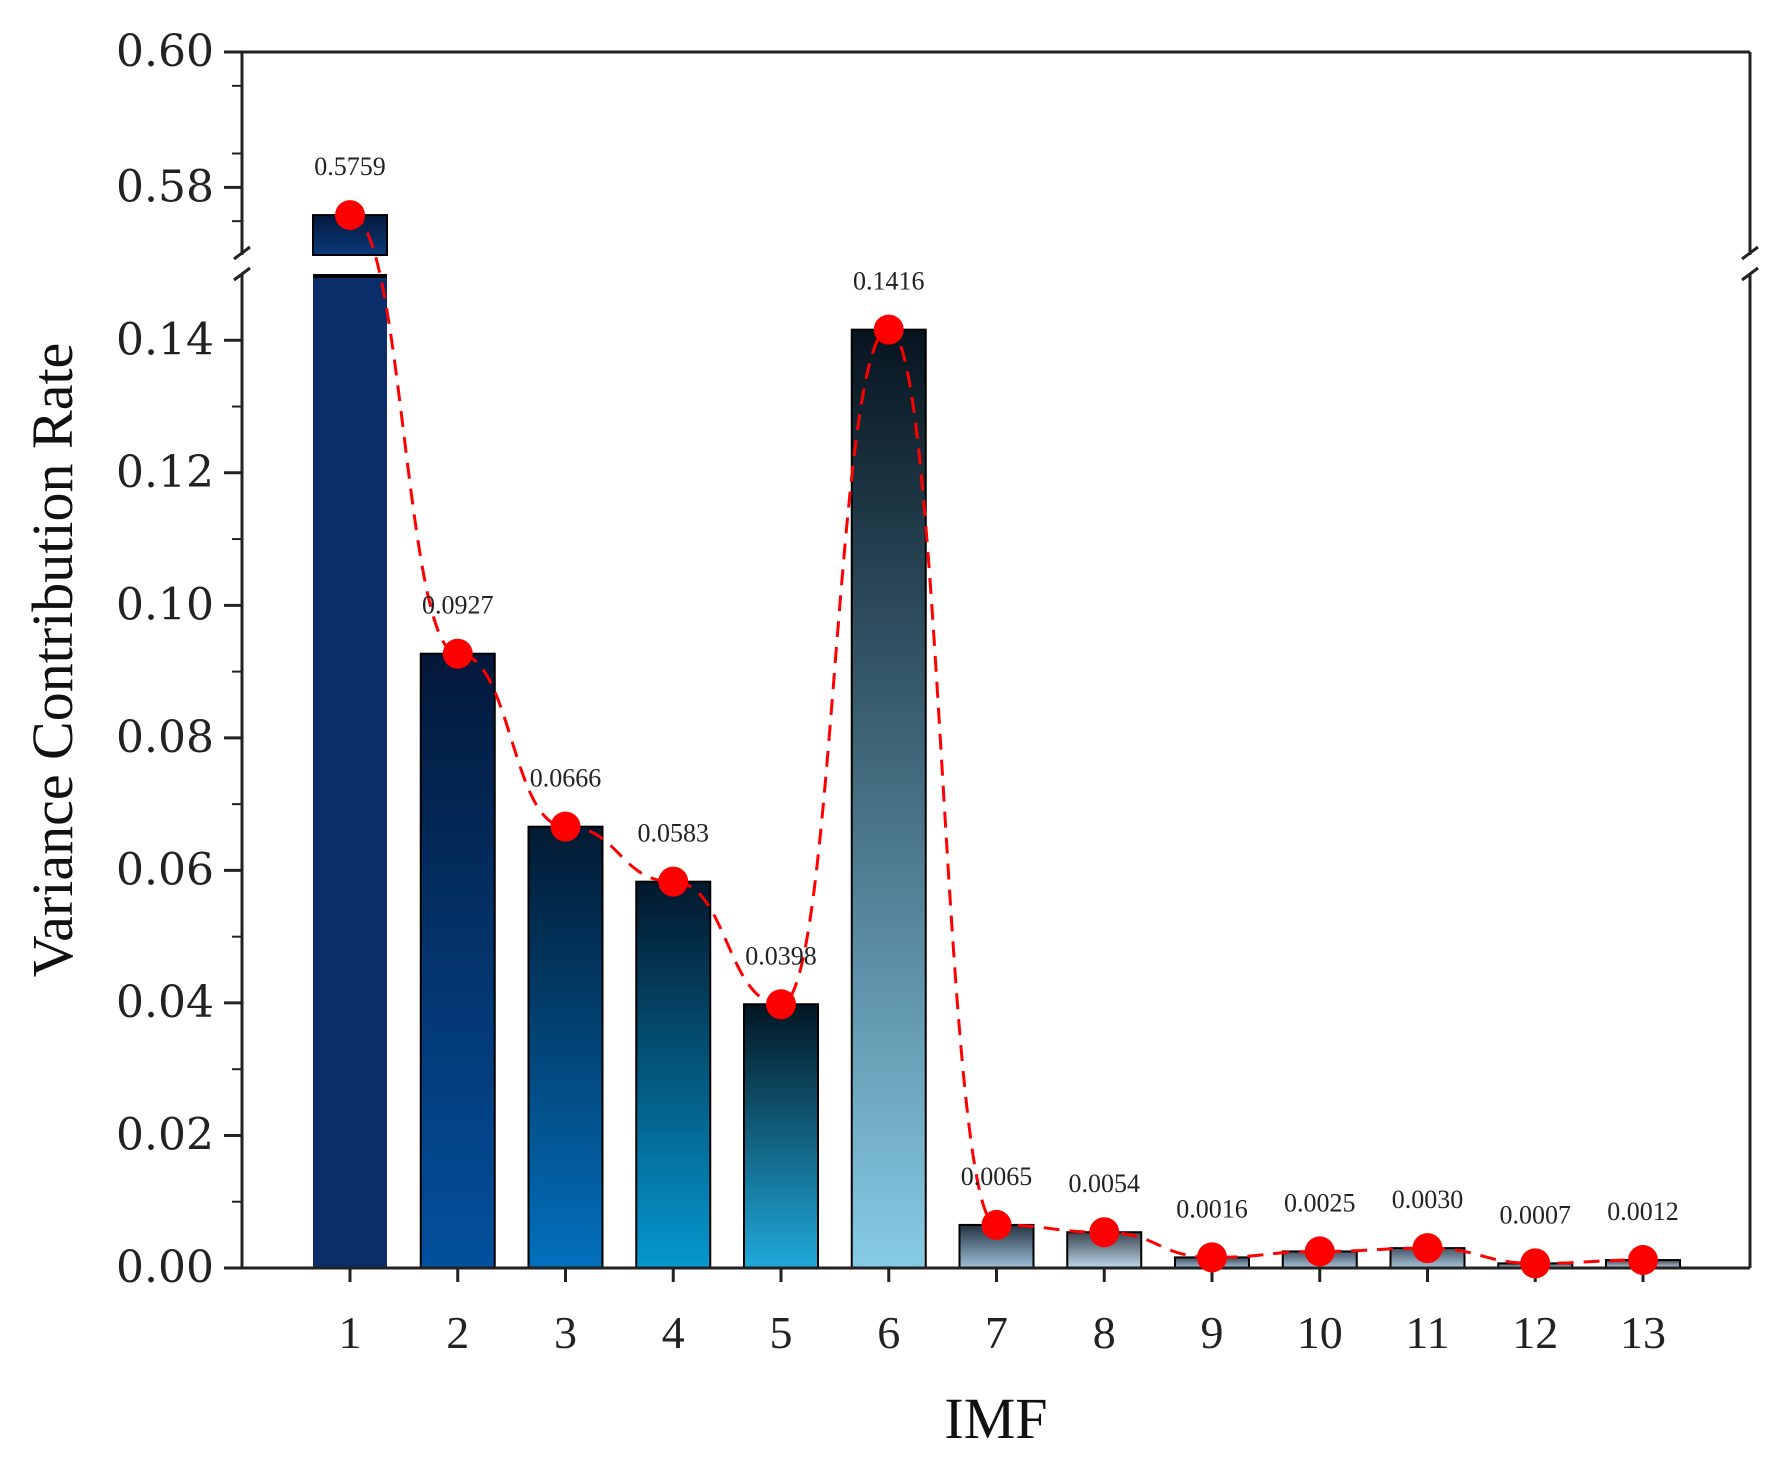  I want to click on data-label-6: 0.1416, so click(889, 281).